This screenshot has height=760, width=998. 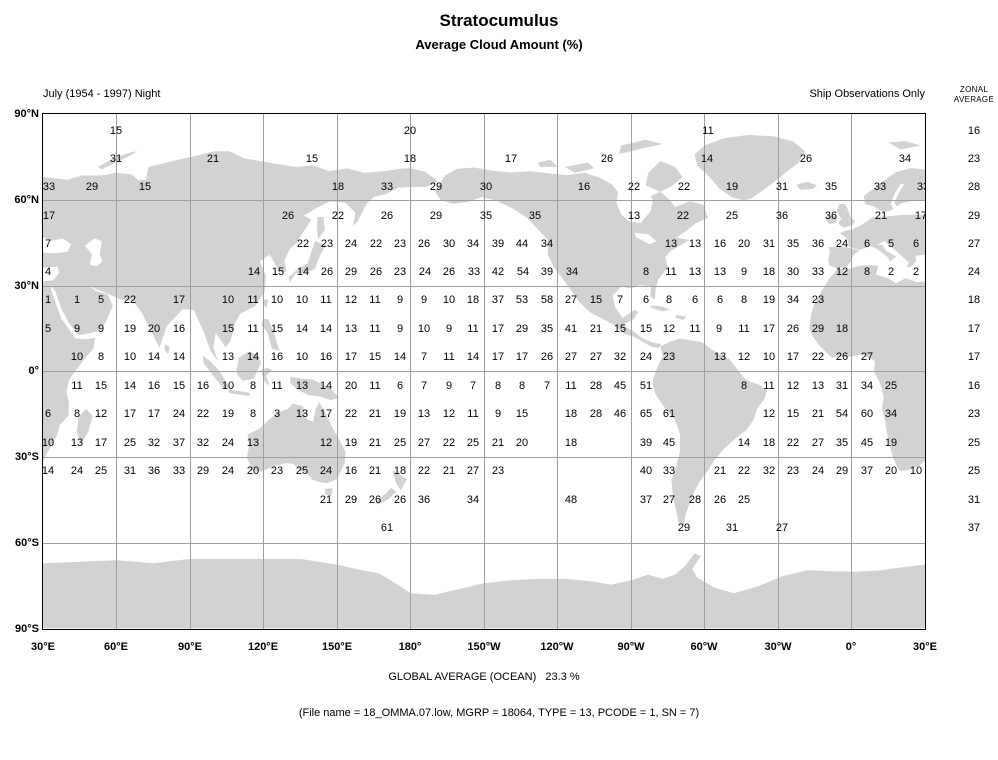 What do you see at coordinates (571, 329) in the screenshot?
I see `cloud-amount-value: 41` at bounding box center [571, 329].